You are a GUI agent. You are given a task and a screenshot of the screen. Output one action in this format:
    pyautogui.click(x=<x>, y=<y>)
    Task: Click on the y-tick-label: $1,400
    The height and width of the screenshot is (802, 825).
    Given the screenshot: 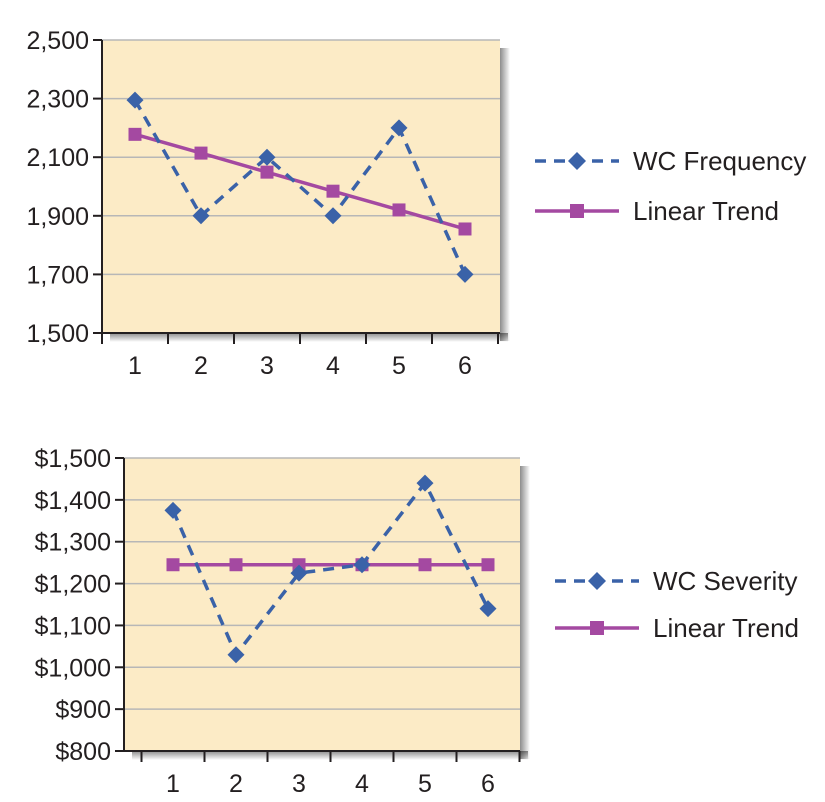 What is the action you would take?
    pyautogui.click(x=73, y=501)
    